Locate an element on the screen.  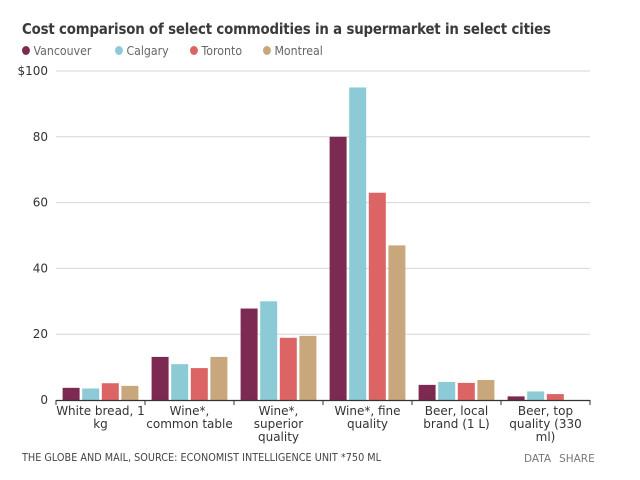
x-tick-label: Wine*, fine quality is located at coordinates (367, 417).